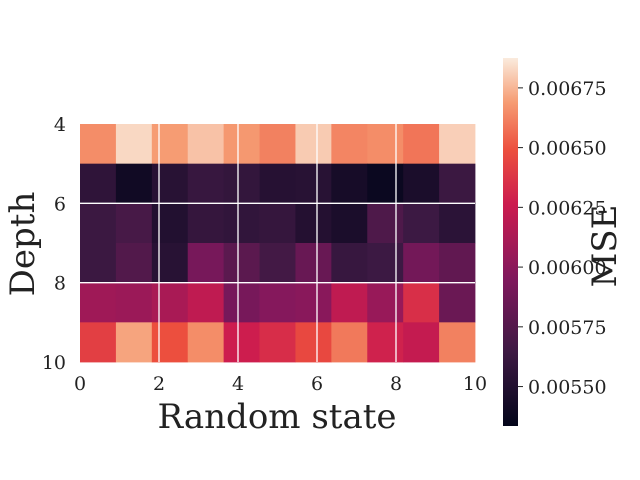  Describe the element at coordinates (80, 384) in the screenshot. I see `x-tick-label: 0` at that location.